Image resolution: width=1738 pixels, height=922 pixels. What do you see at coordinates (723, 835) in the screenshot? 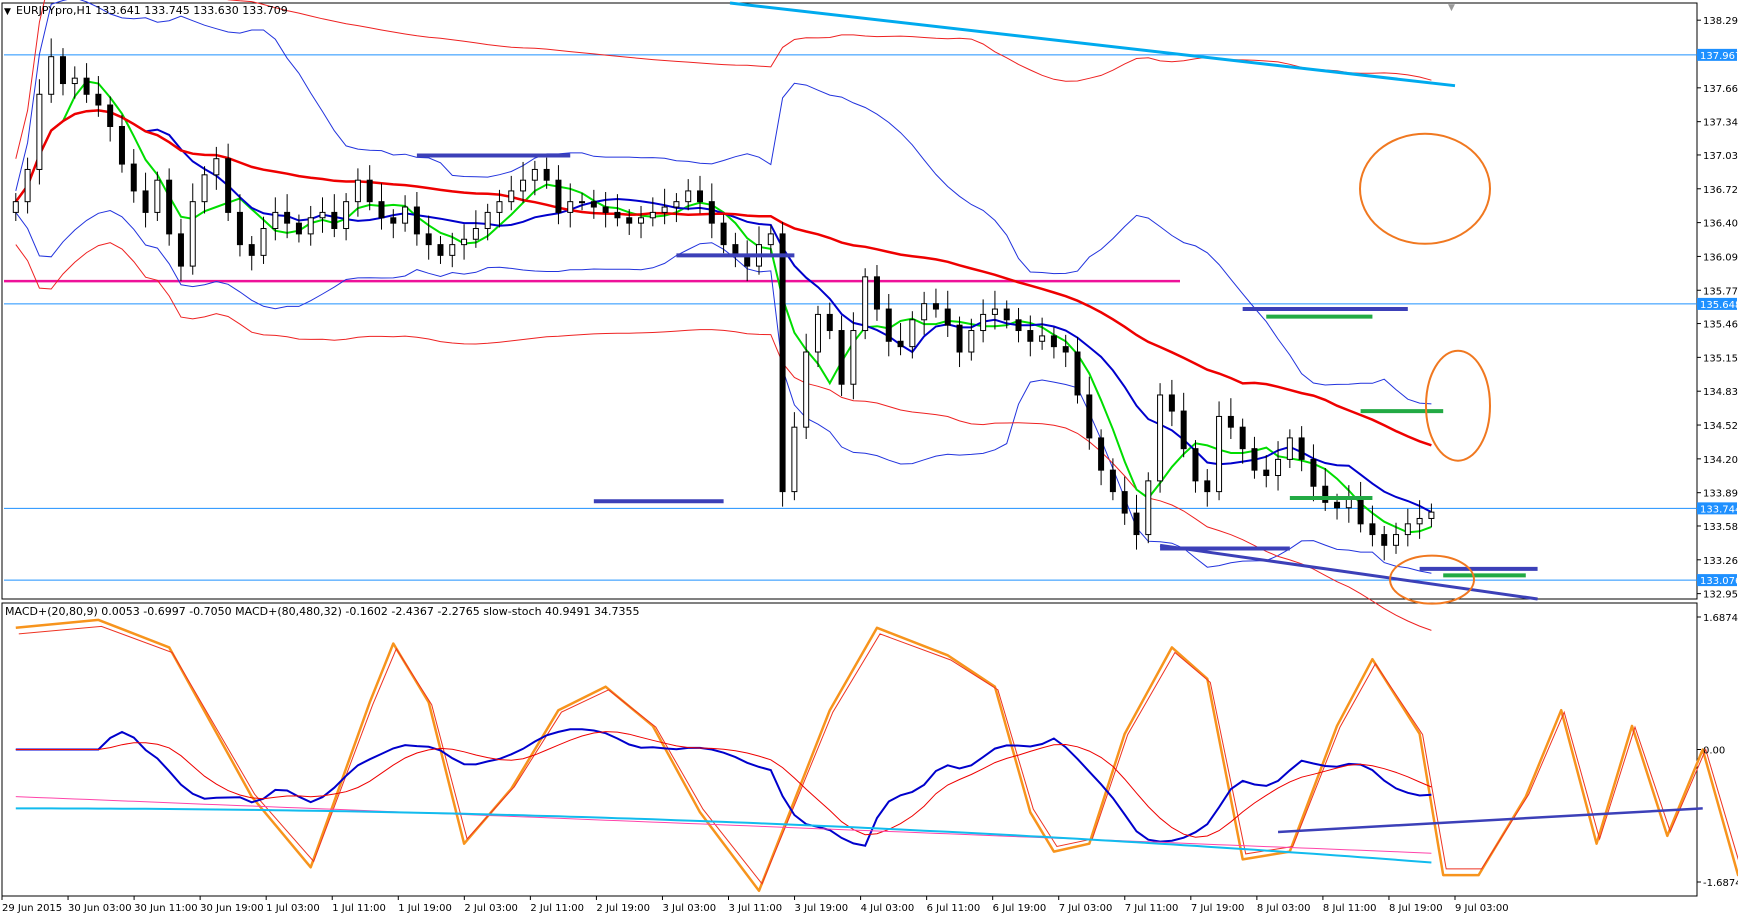
I see `macd-slow-signal-line` at bounding box center [723, 835].